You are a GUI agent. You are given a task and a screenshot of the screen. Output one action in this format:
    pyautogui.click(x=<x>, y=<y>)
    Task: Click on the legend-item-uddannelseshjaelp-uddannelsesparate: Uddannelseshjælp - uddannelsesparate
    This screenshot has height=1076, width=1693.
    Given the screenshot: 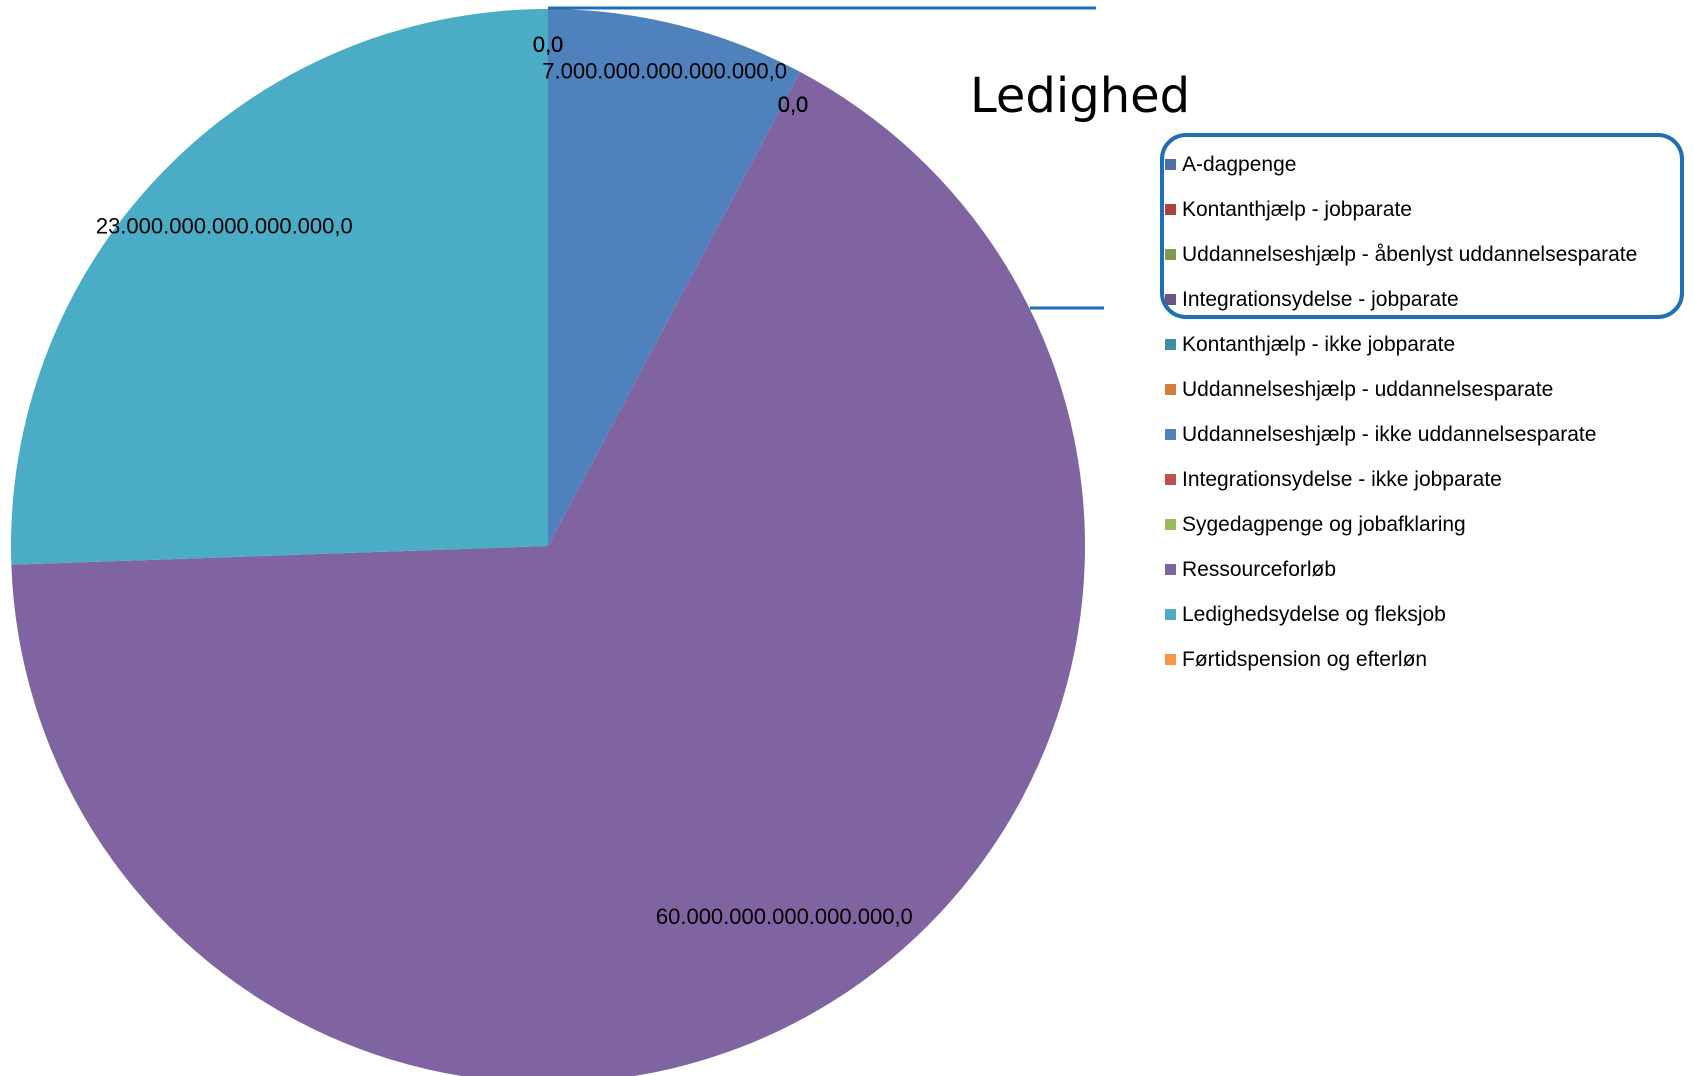 What is the action you would take?
    pyautogui.click(x=1401, y=389)
    